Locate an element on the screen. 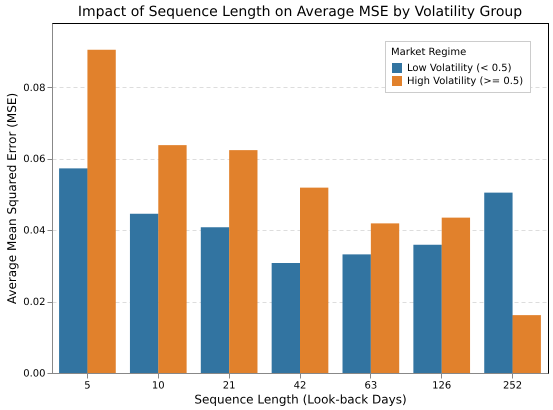 The width and height of the screenshot is (553, 410). x-tick-label: 5 is located at coordinates (87, 386).